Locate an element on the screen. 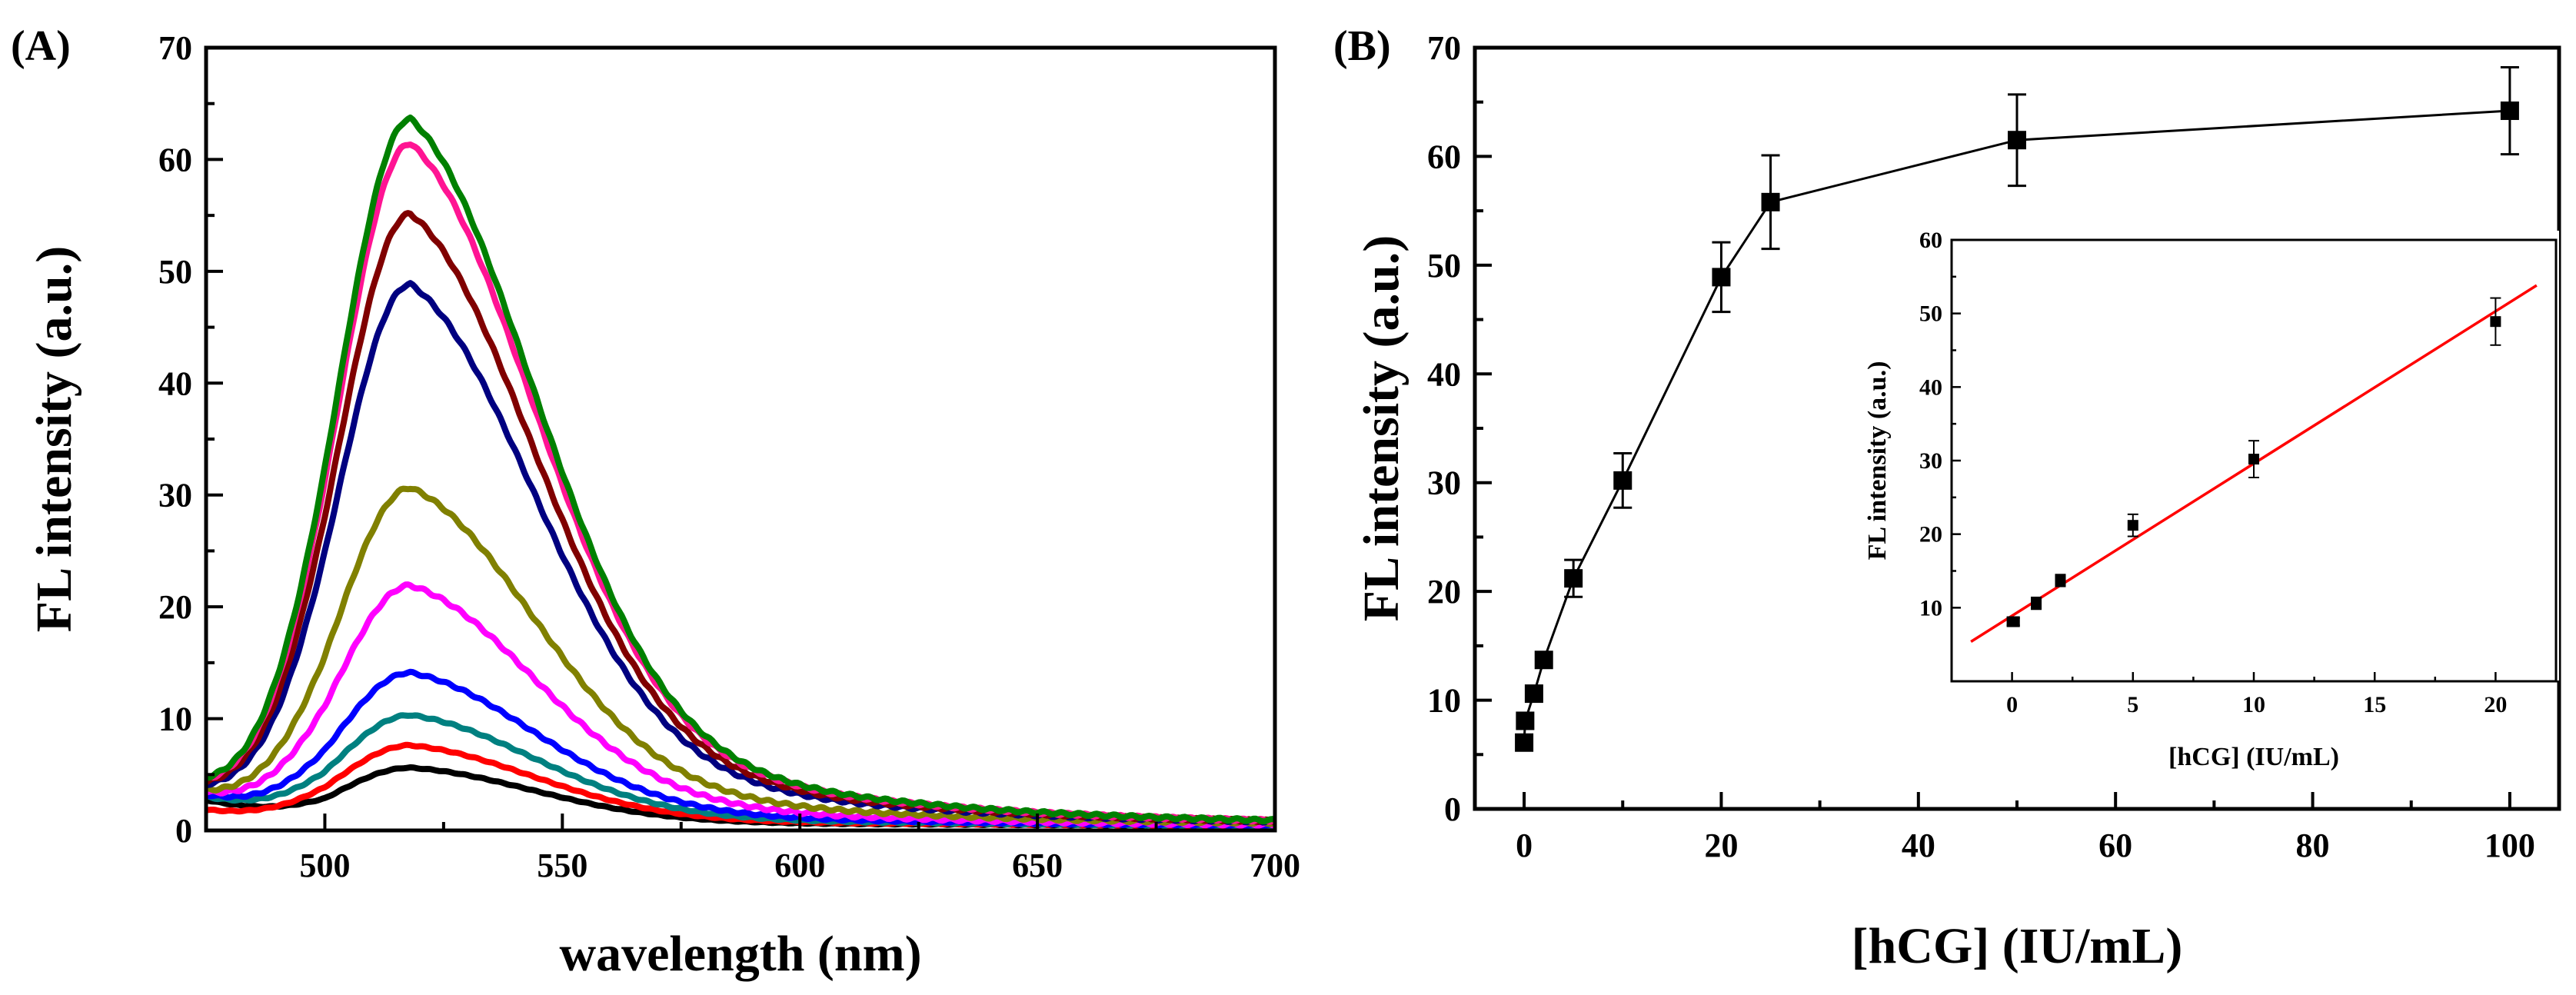 This screenshot has width=2576, height=995. panel-a-xtick-label: 550 is located at coordinates (562, 865).